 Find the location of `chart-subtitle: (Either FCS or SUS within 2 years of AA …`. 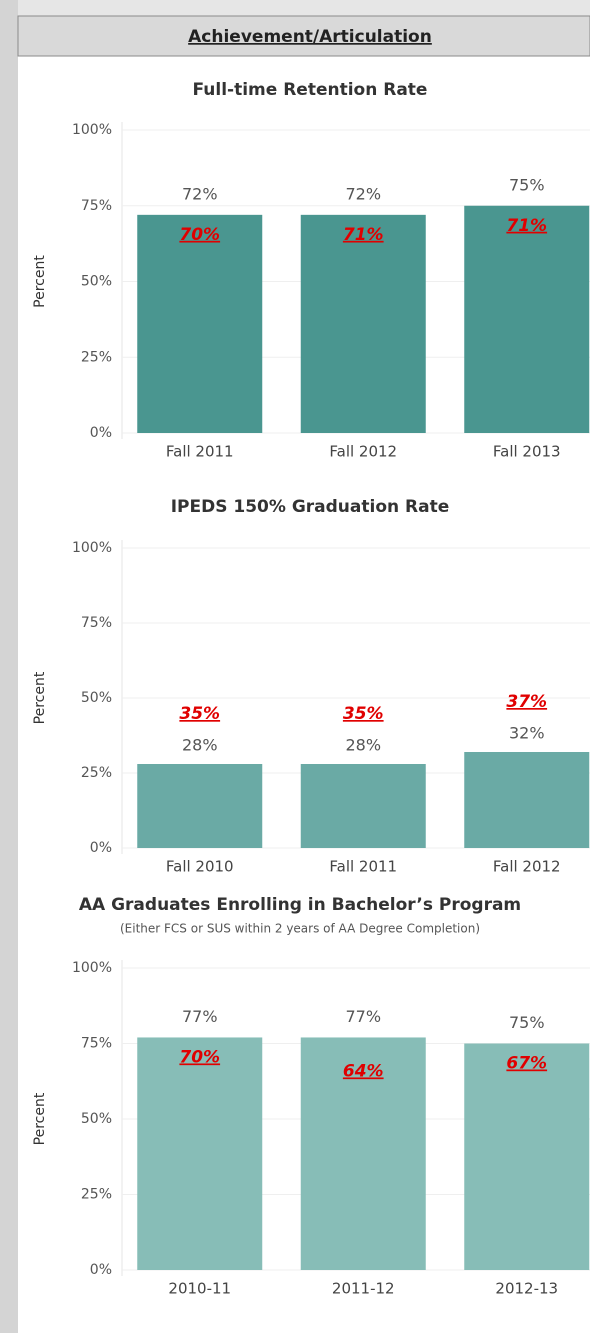

chart-subtitle: (Either FCS or SUS within 2 years of AA … is located at coordinates (300, 929).